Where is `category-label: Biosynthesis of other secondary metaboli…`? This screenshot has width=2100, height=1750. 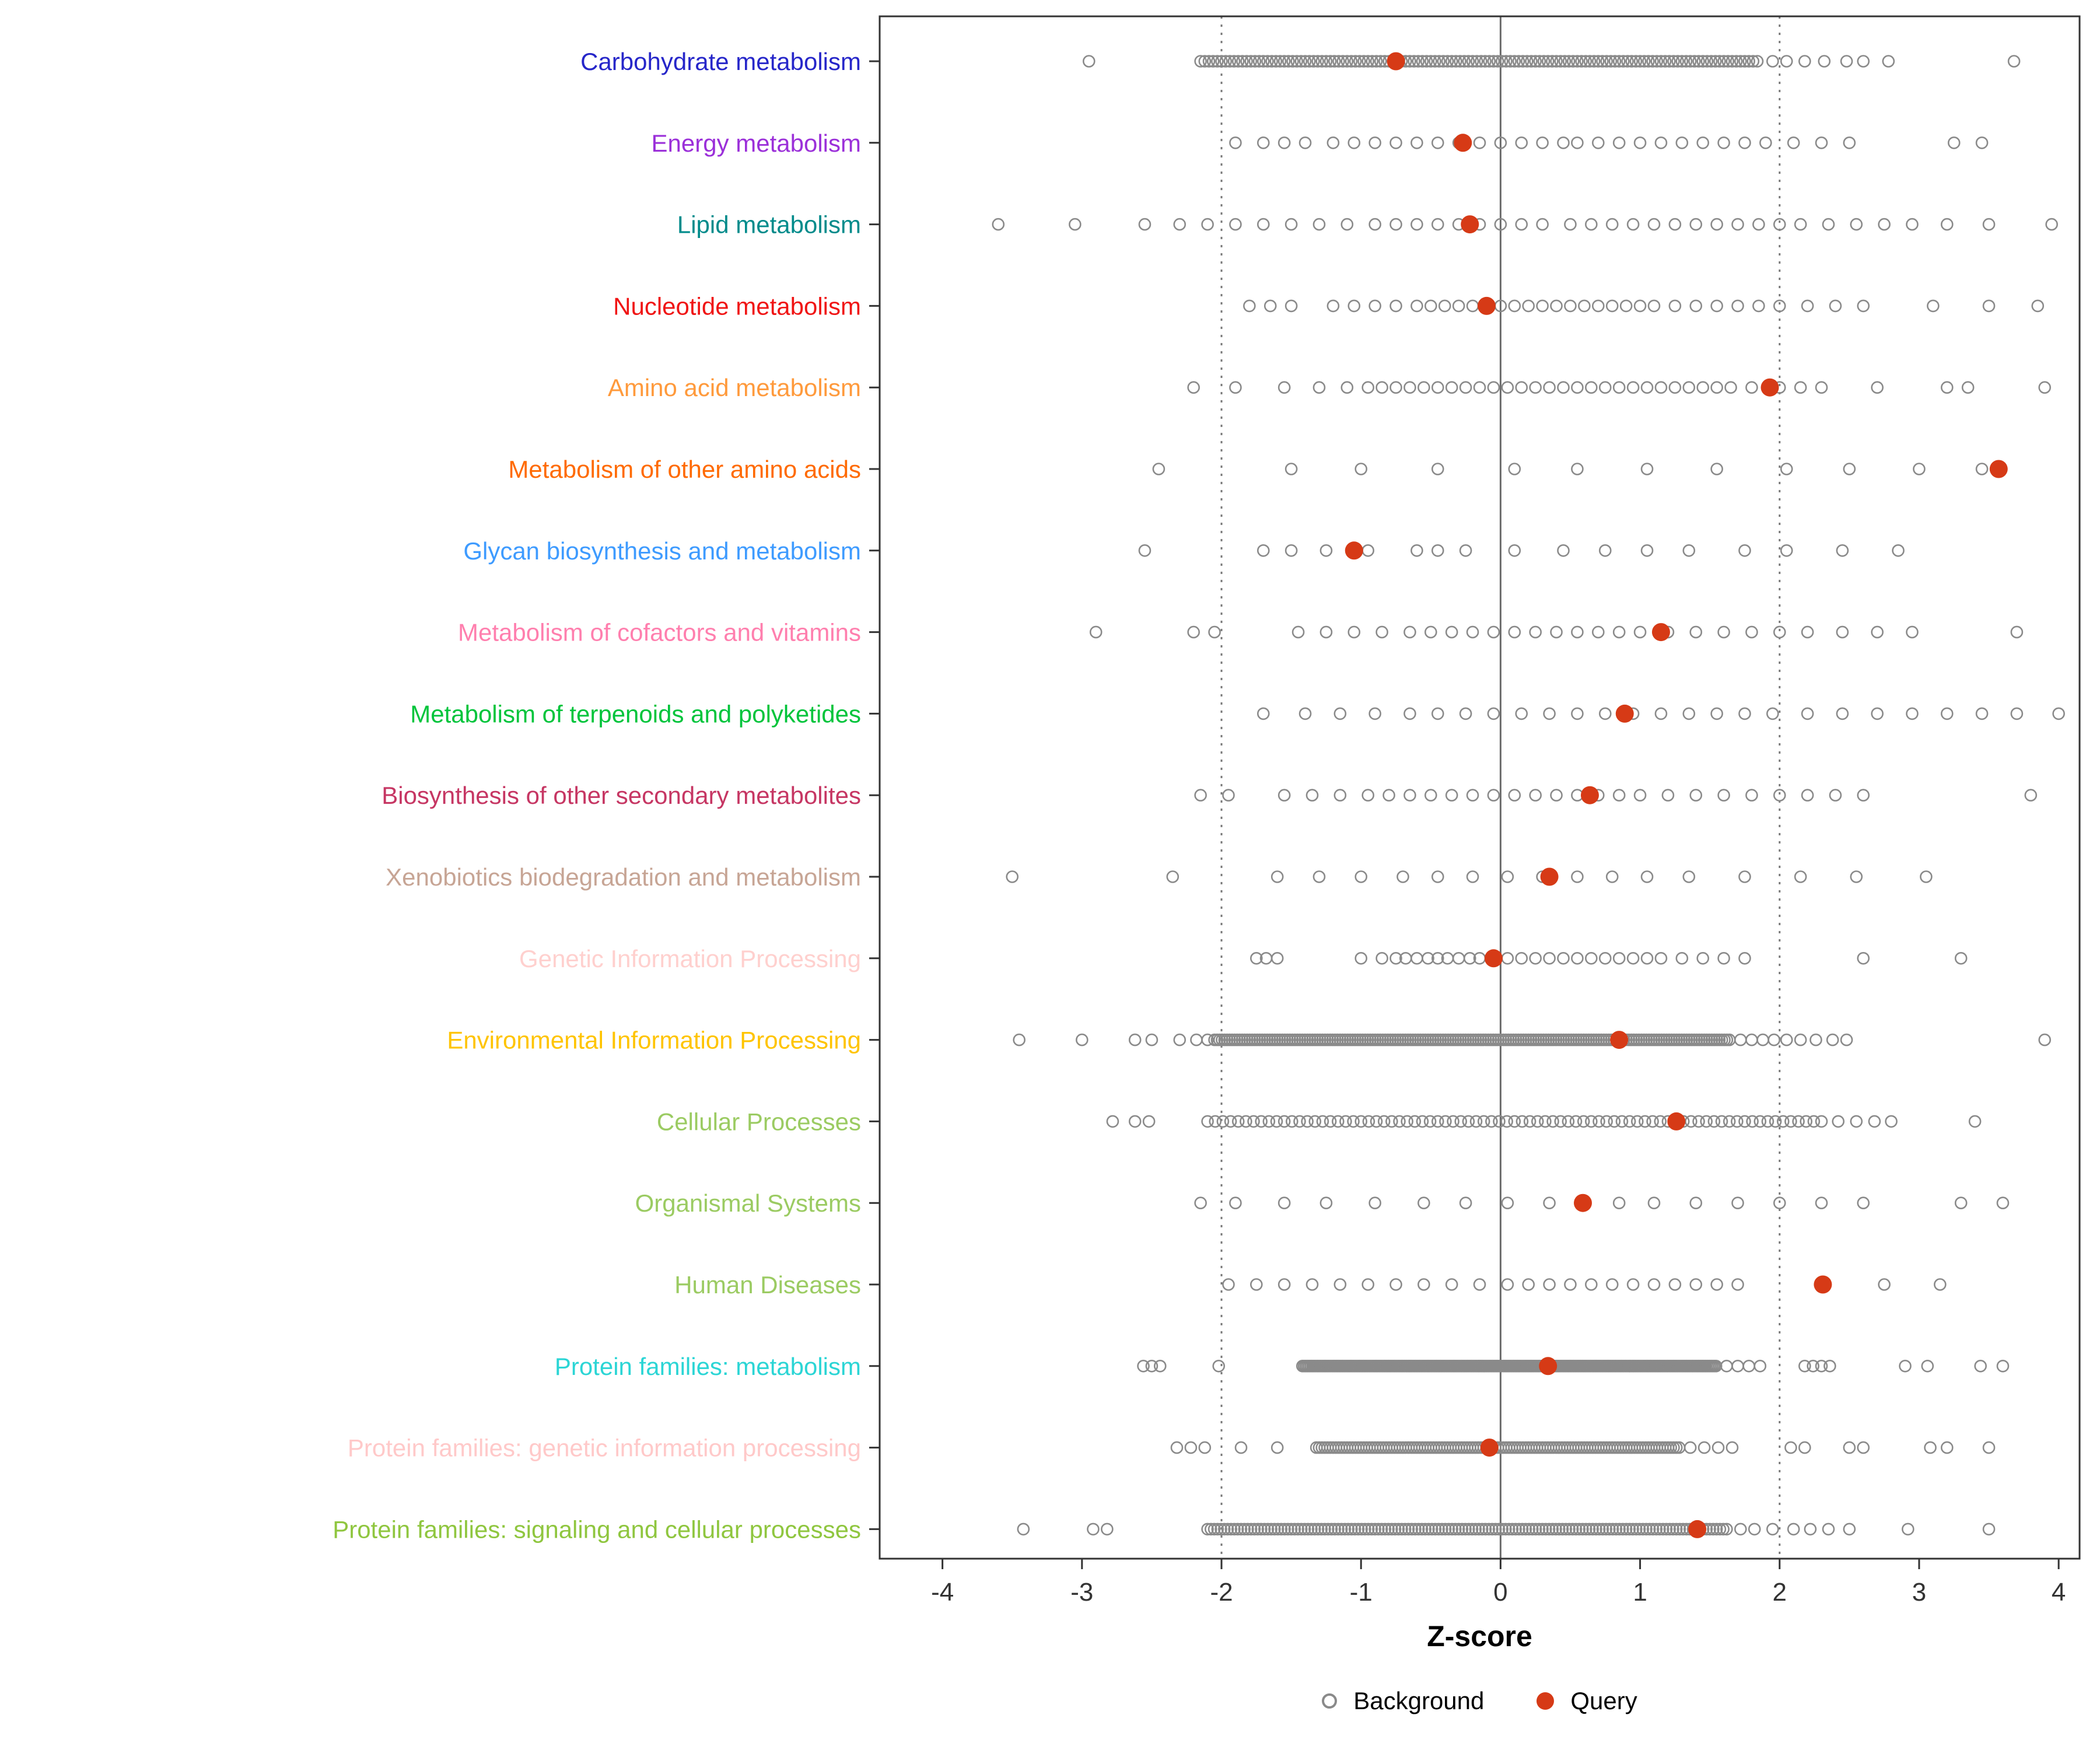
category-label: Biosynthesis of other secondary metaboli… is located at coordinates (621, 795).